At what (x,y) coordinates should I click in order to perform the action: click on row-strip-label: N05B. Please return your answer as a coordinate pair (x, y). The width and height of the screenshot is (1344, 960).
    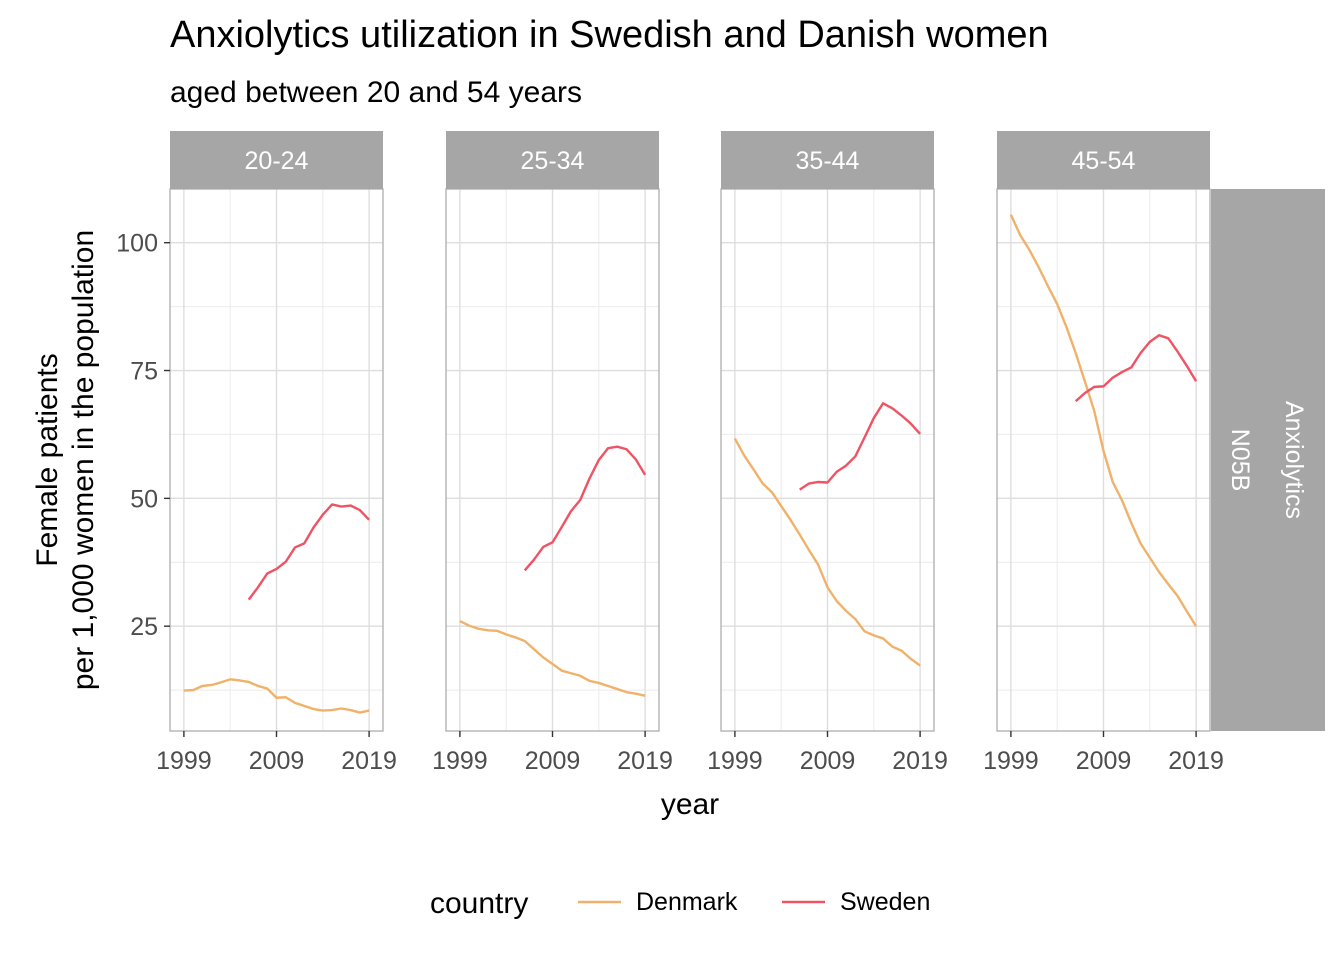
    Looking at the image, I should click on (1240, 460).